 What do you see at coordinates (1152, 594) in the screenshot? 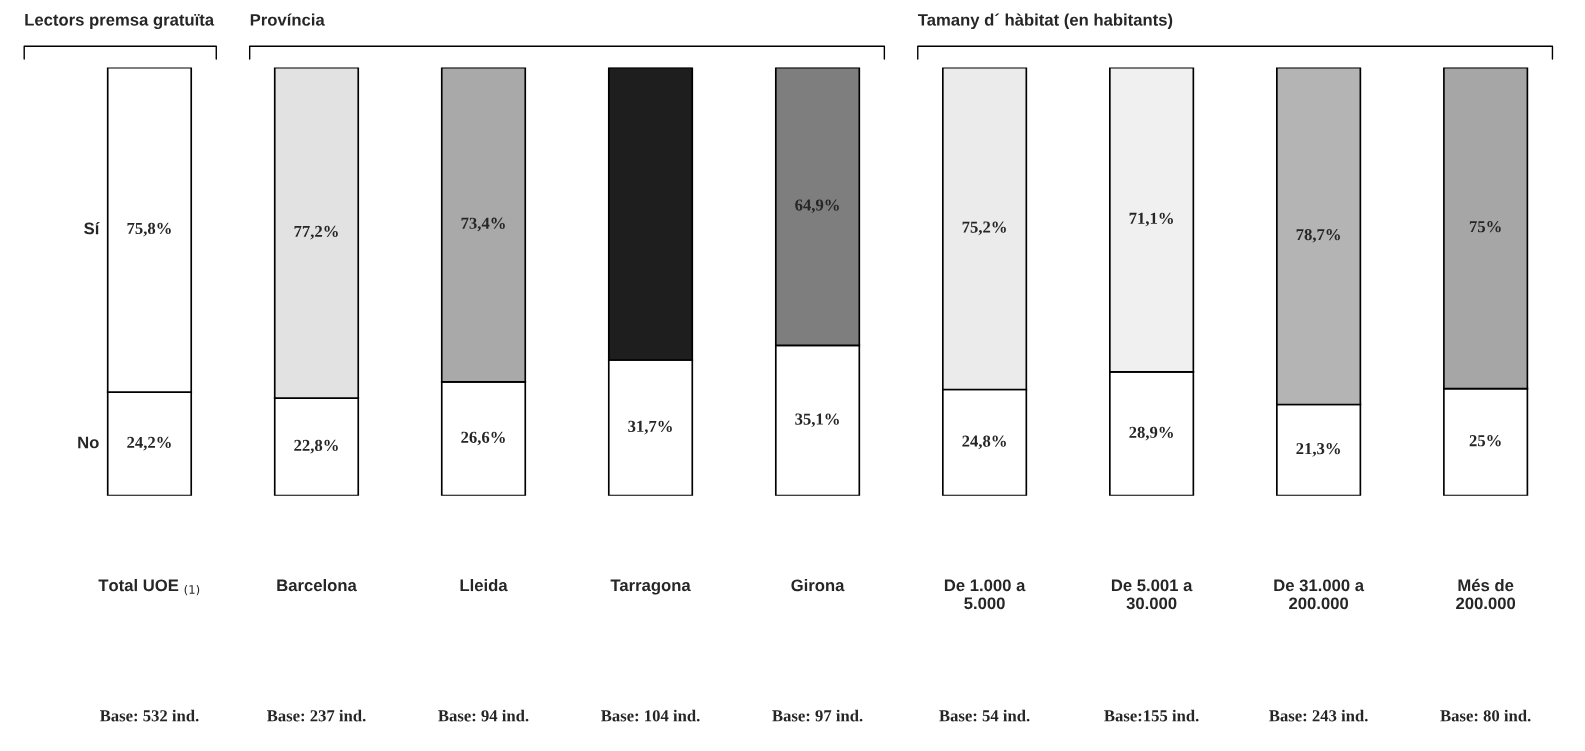
I see `x-tick-label: De 5.001 a 30.000` at bounding box center [1152, 594].